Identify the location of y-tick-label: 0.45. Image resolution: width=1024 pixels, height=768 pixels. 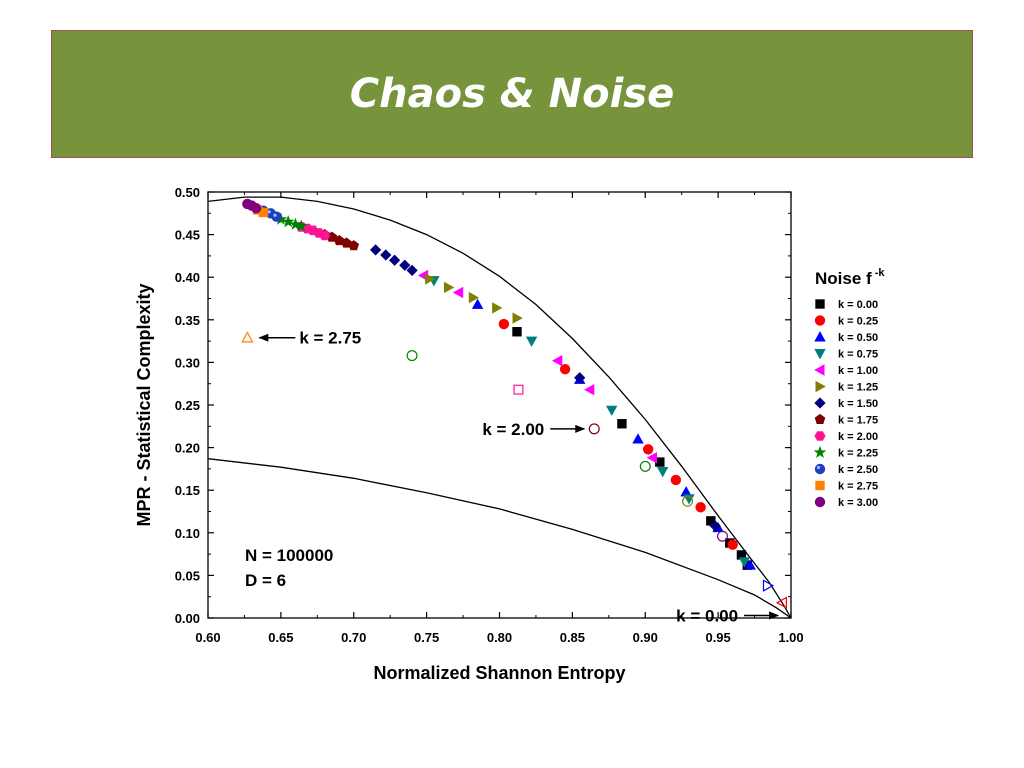
(187, 235).